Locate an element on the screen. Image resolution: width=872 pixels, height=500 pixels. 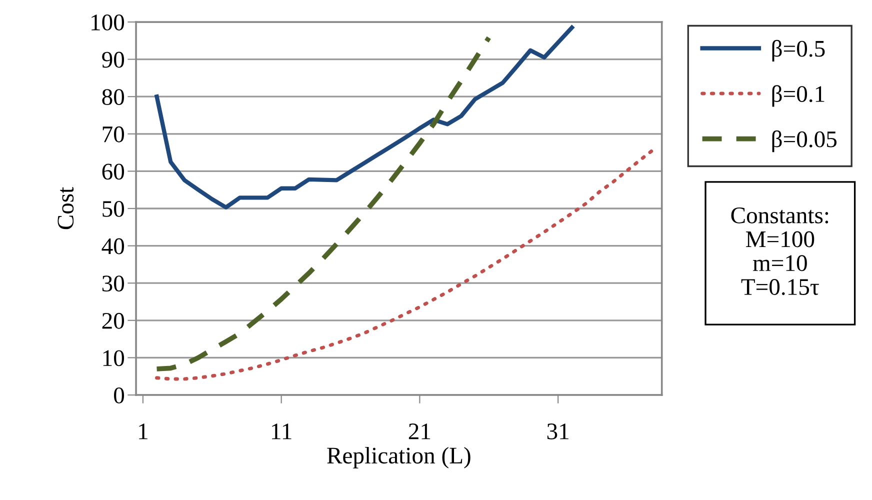
text: Constants: M=100 m=10 T=0.15τ is located at coordinates (779, 252).